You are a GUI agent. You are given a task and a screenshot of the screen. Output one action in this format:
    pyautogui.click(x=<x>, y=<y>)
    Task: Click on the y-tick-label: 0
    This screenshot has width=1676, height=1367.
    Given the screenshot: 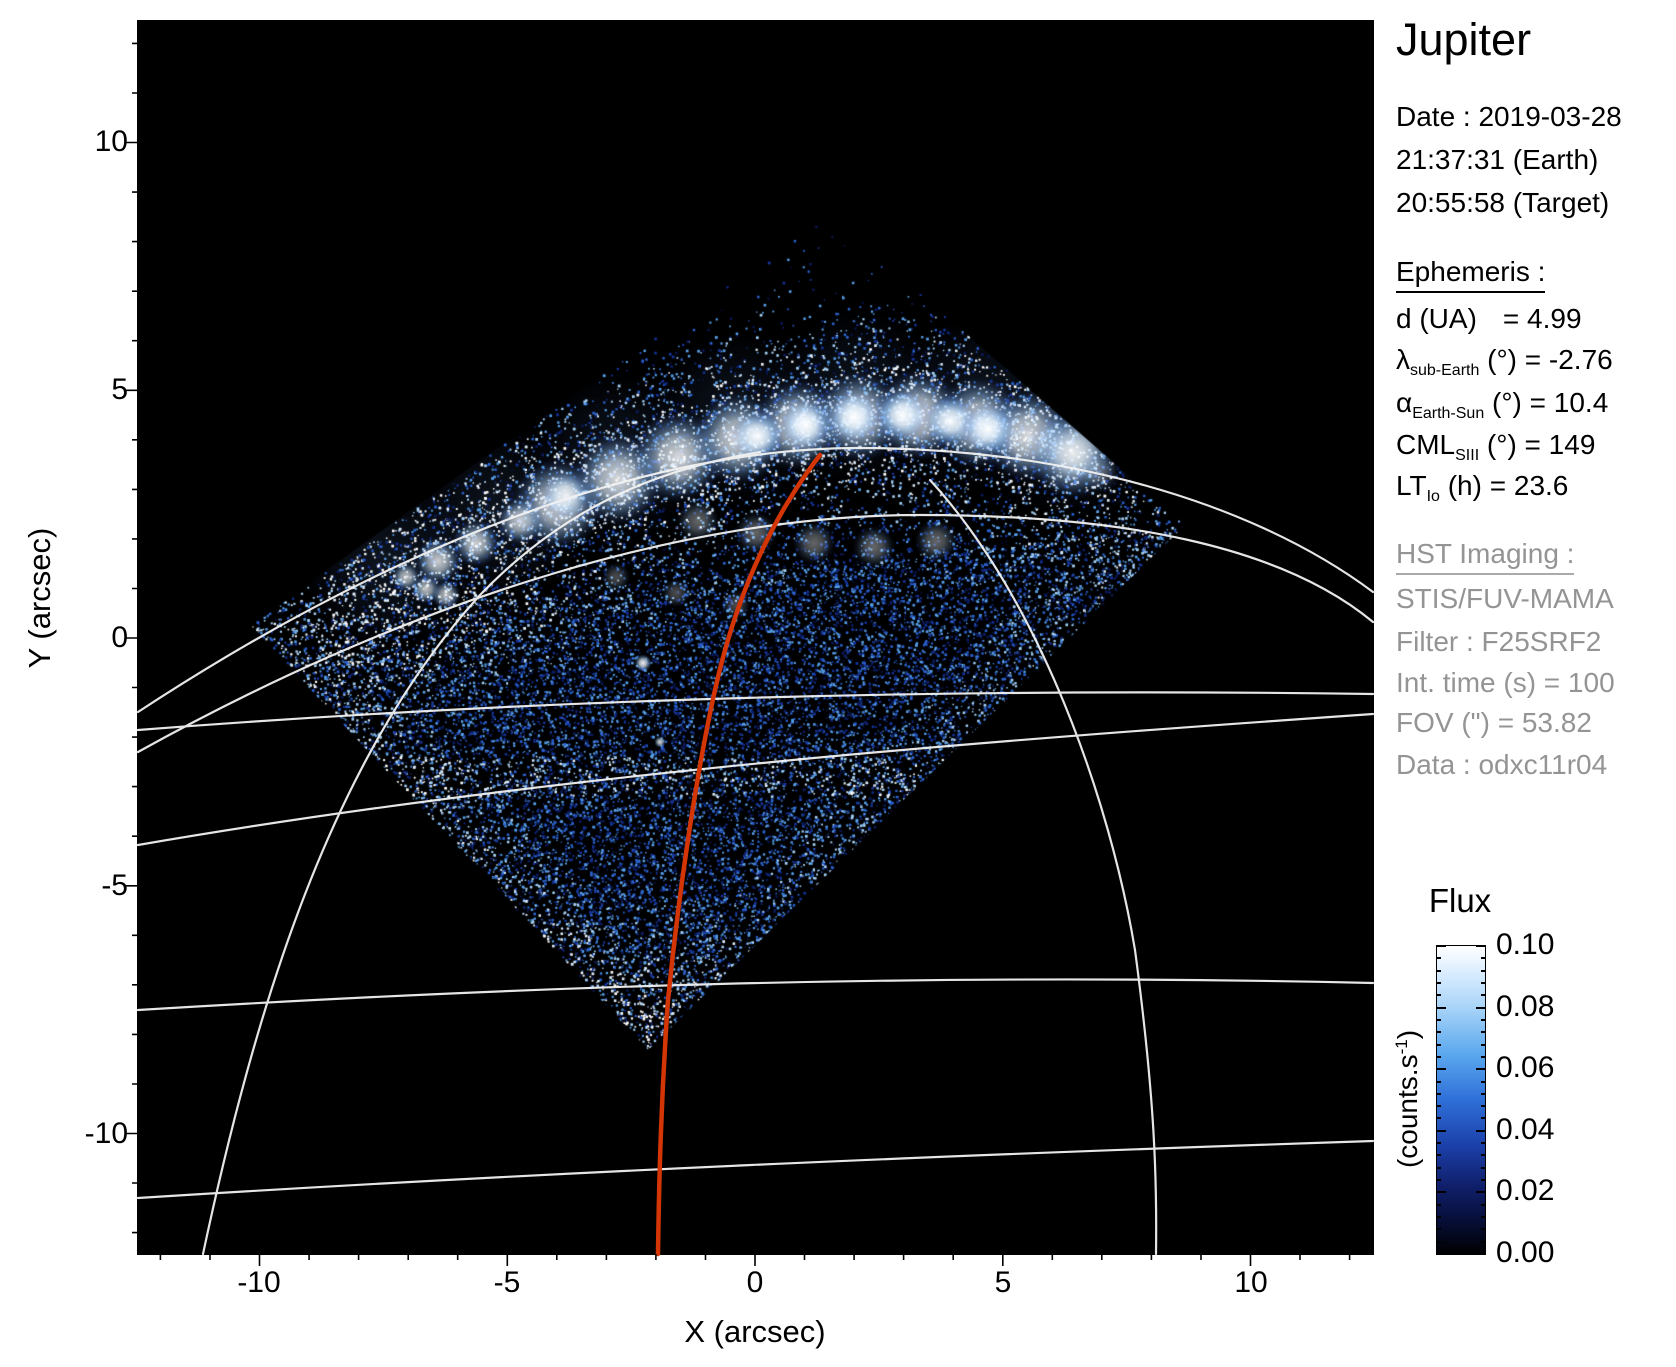 What is the action you would take?
    pyautogui.click(x=119, y=637)
    